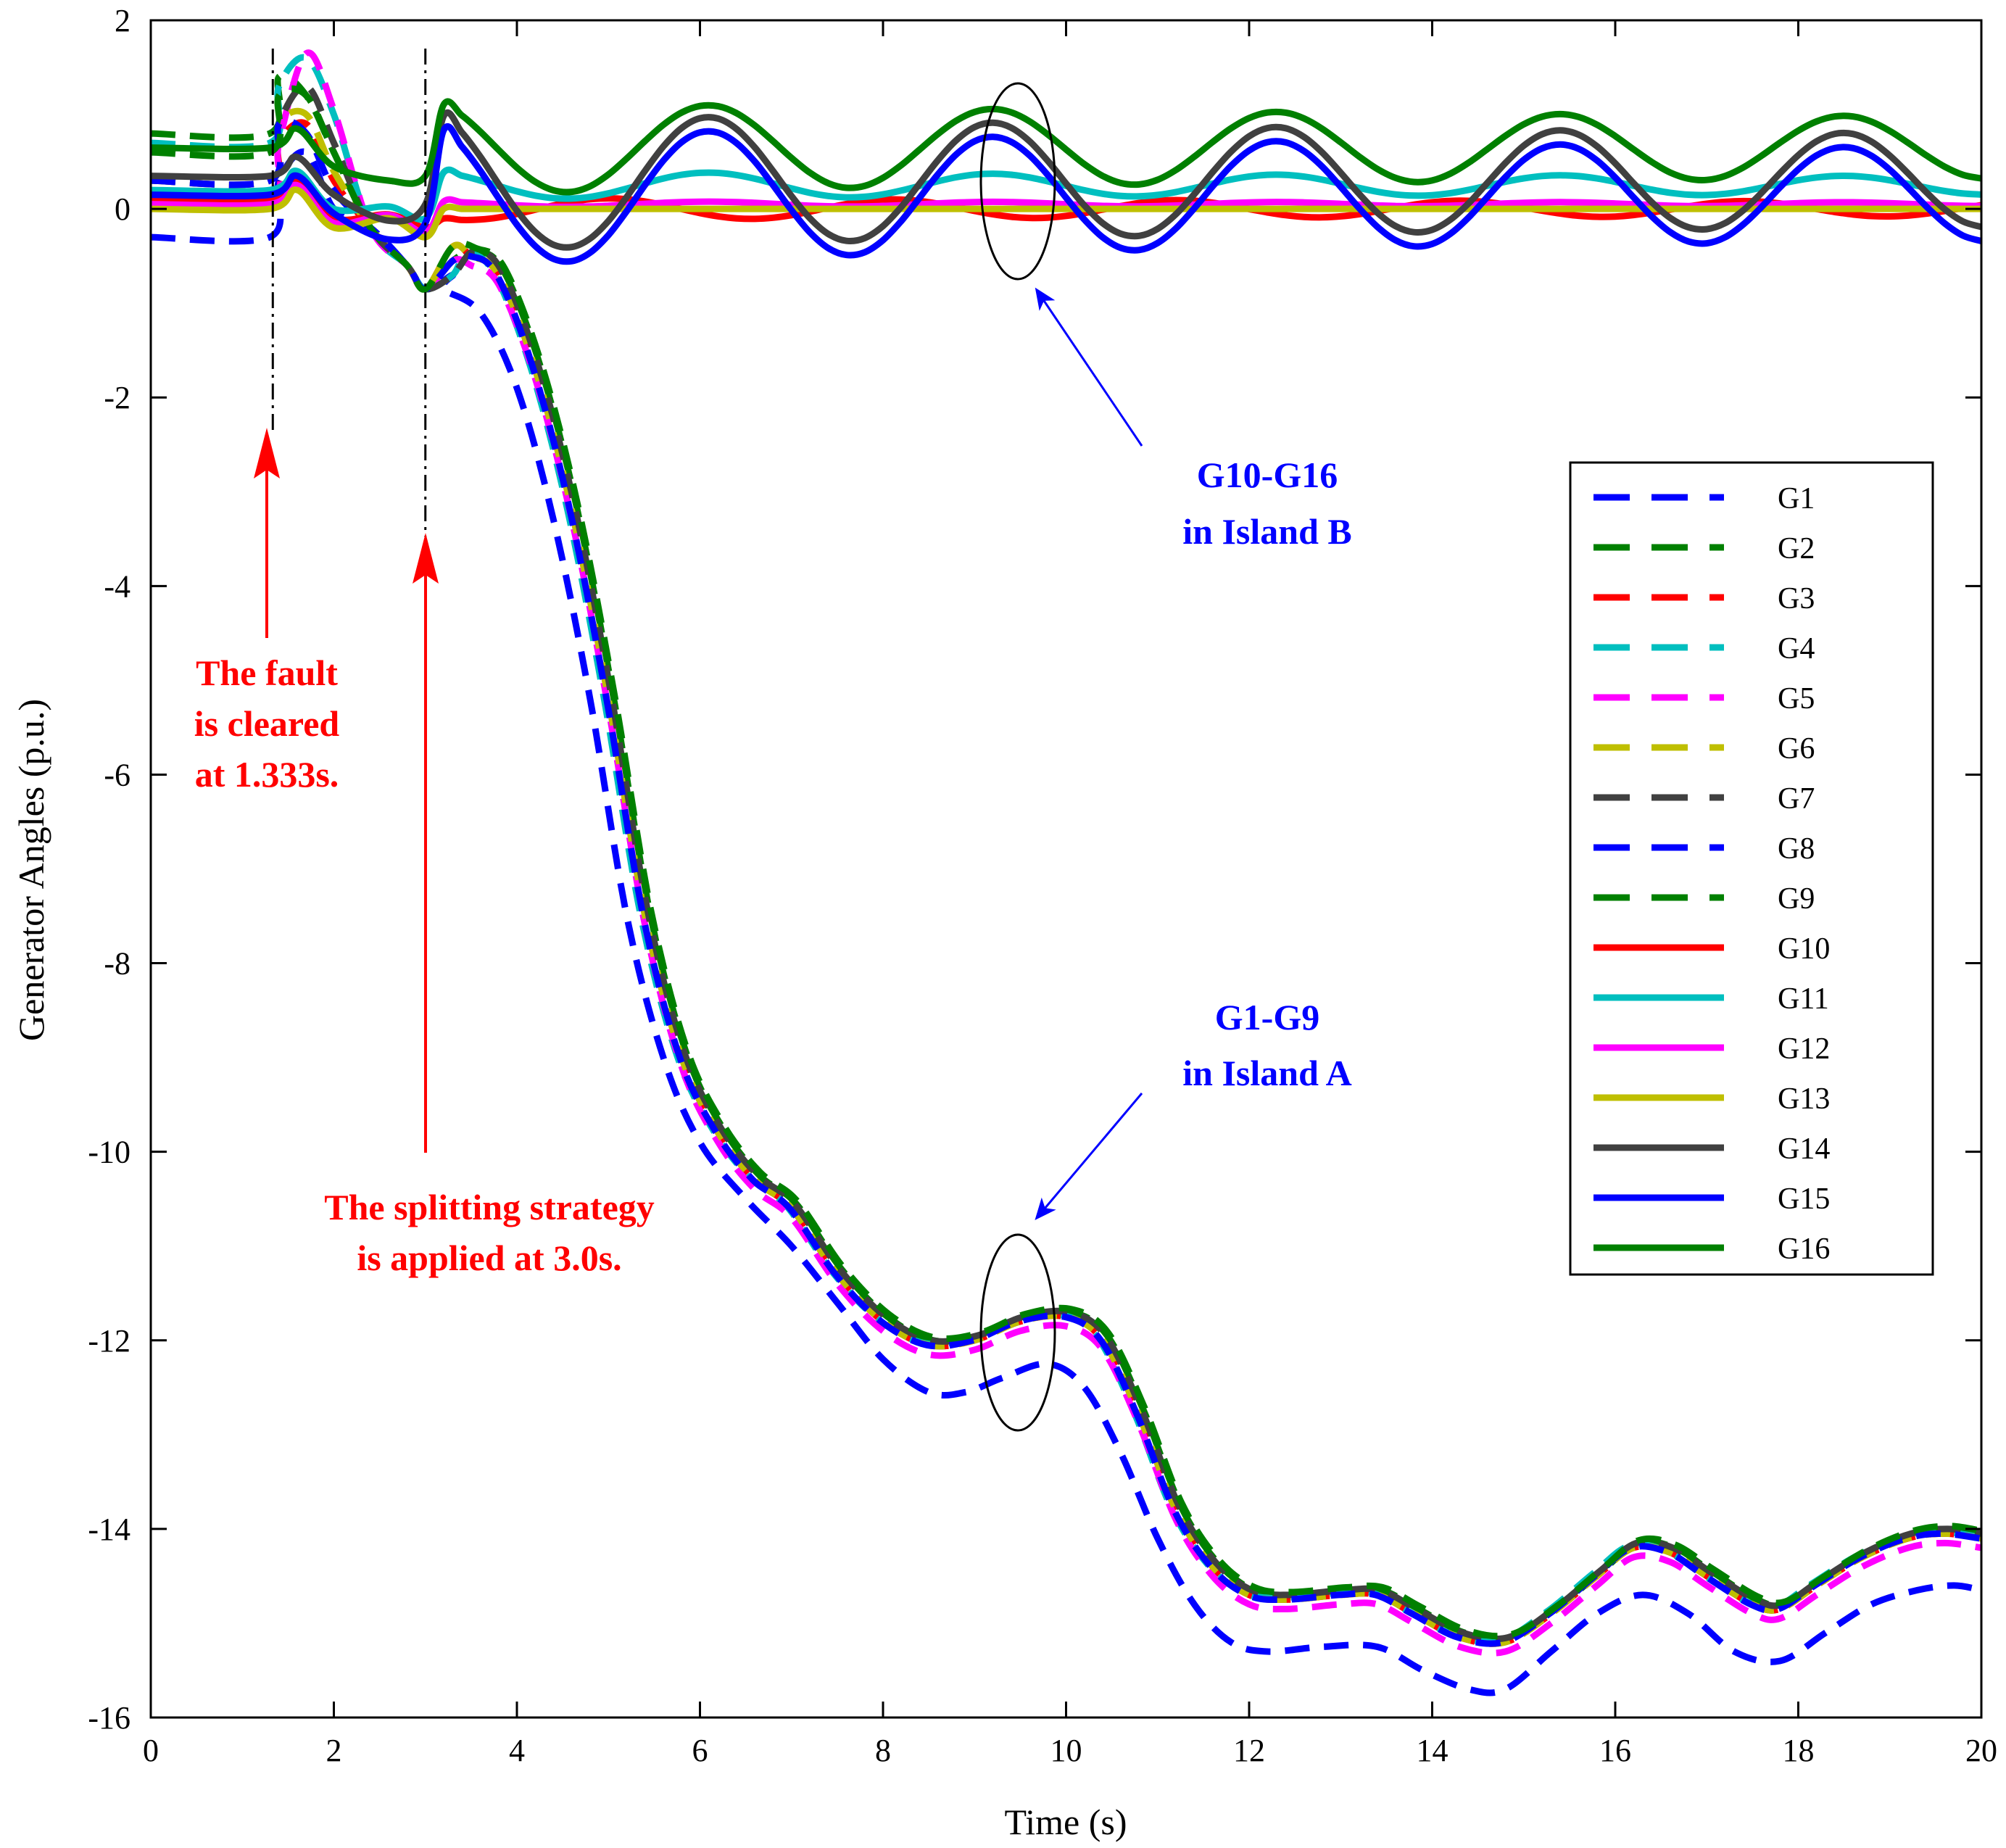  I want to click on x-tick-label: 8, so click(883, 1750).